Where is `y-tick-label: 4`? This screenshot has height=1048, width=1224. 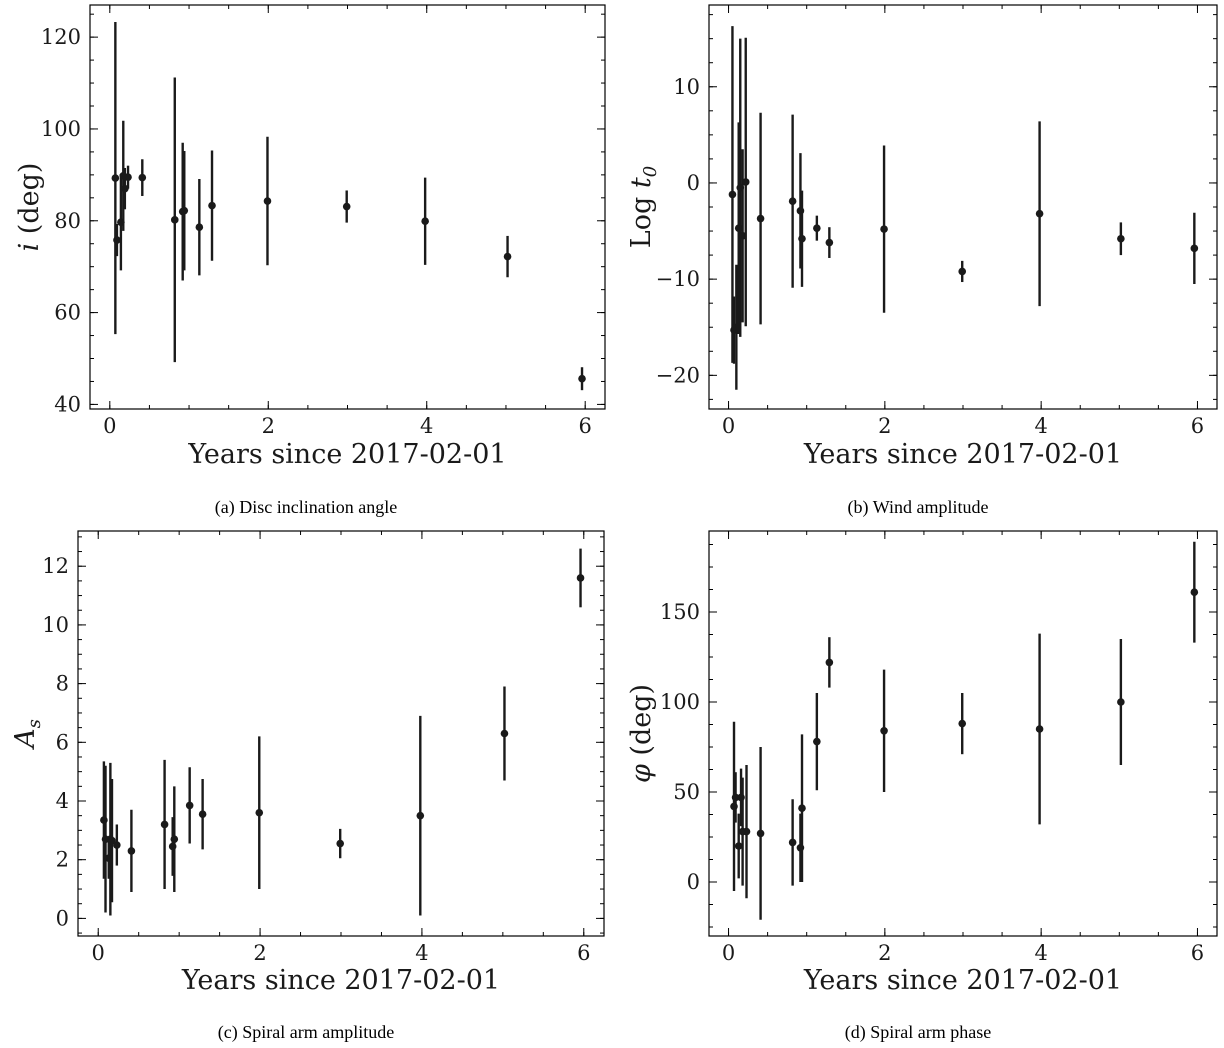
y-tick-label: 4 is located at coordinates (62, 801).